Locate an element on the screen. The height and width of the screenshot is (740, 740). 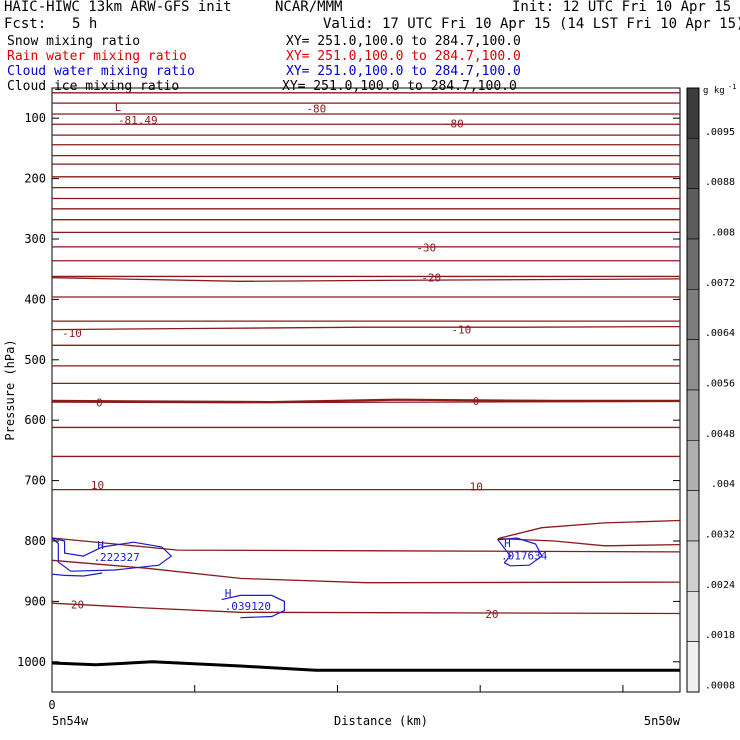
fcst-label: Fcst: is located at coordinates (25, 24).